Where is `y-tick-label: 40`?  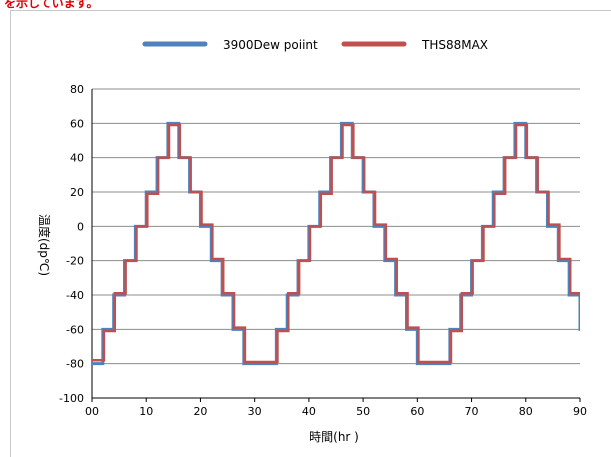 y-tick-label: 40 is located at coordinates (77, 158).